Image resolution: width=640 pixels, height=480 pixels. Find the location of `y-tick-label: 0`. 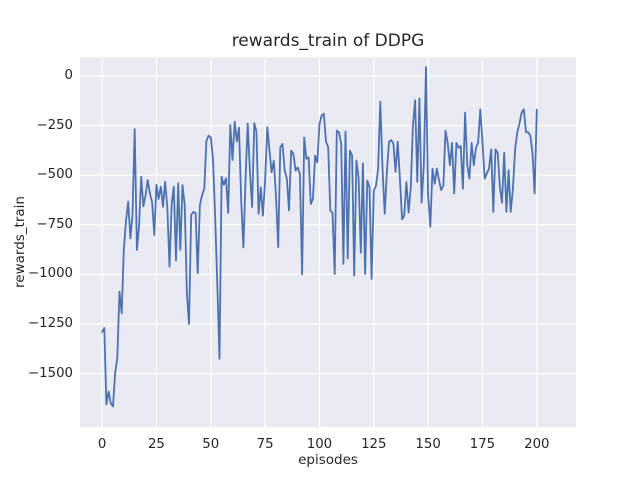

y-tick-label: 0 is located at coordinates (68, 75).